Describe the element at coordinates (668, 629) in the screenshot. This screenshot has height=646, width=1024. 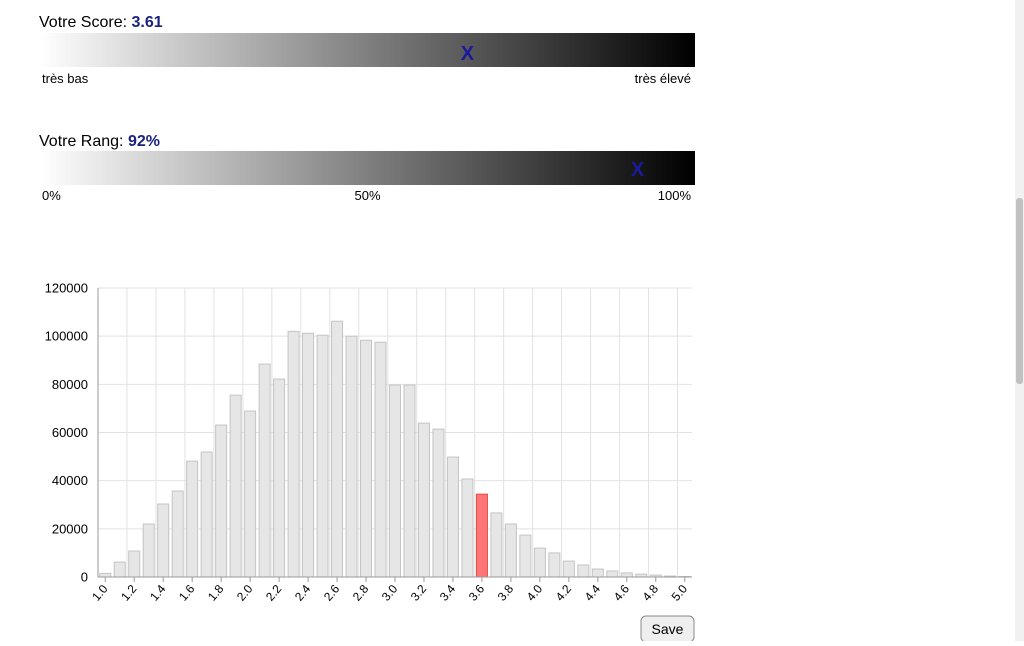
I see `save-button-label: Save` at that location.